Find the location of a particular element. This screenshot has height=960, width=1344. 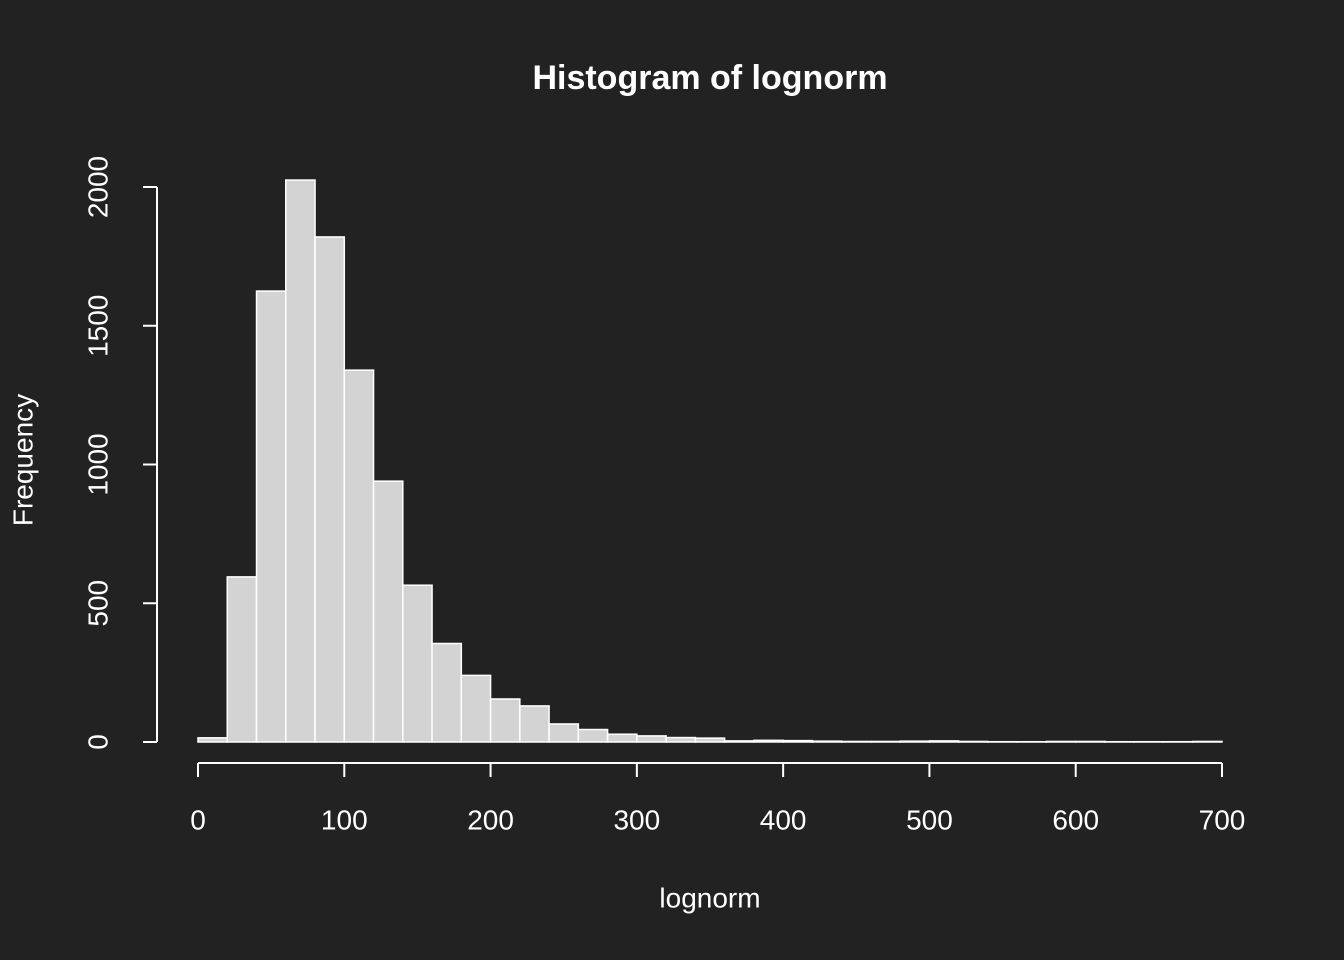

x-tick-label: 0 is located at coordinates (198, 819).